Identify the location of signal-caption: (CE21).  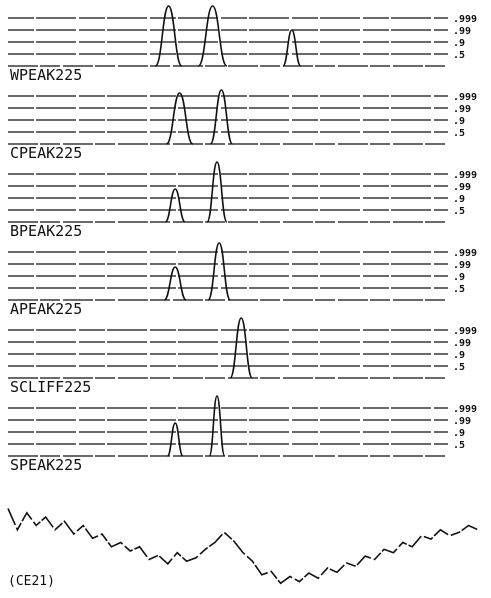
(31, 581).